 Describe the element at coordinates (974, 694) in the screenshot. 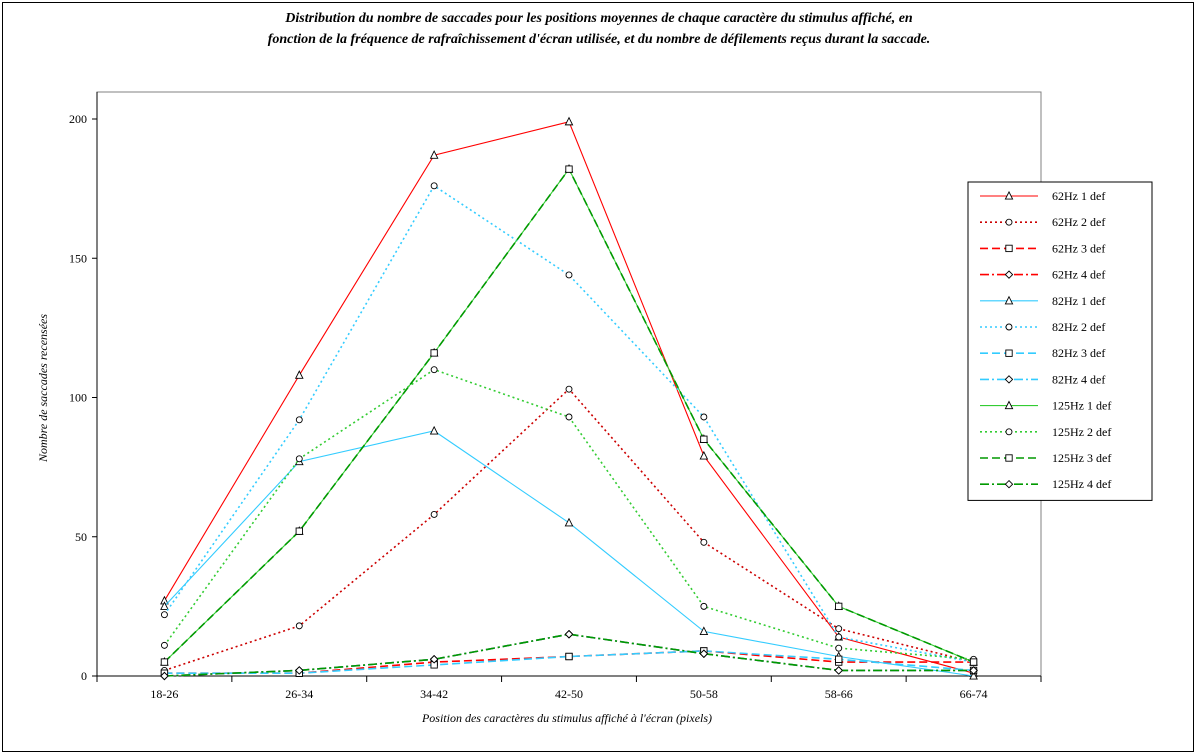

I see `x-tick-label: 66-74` at that location.